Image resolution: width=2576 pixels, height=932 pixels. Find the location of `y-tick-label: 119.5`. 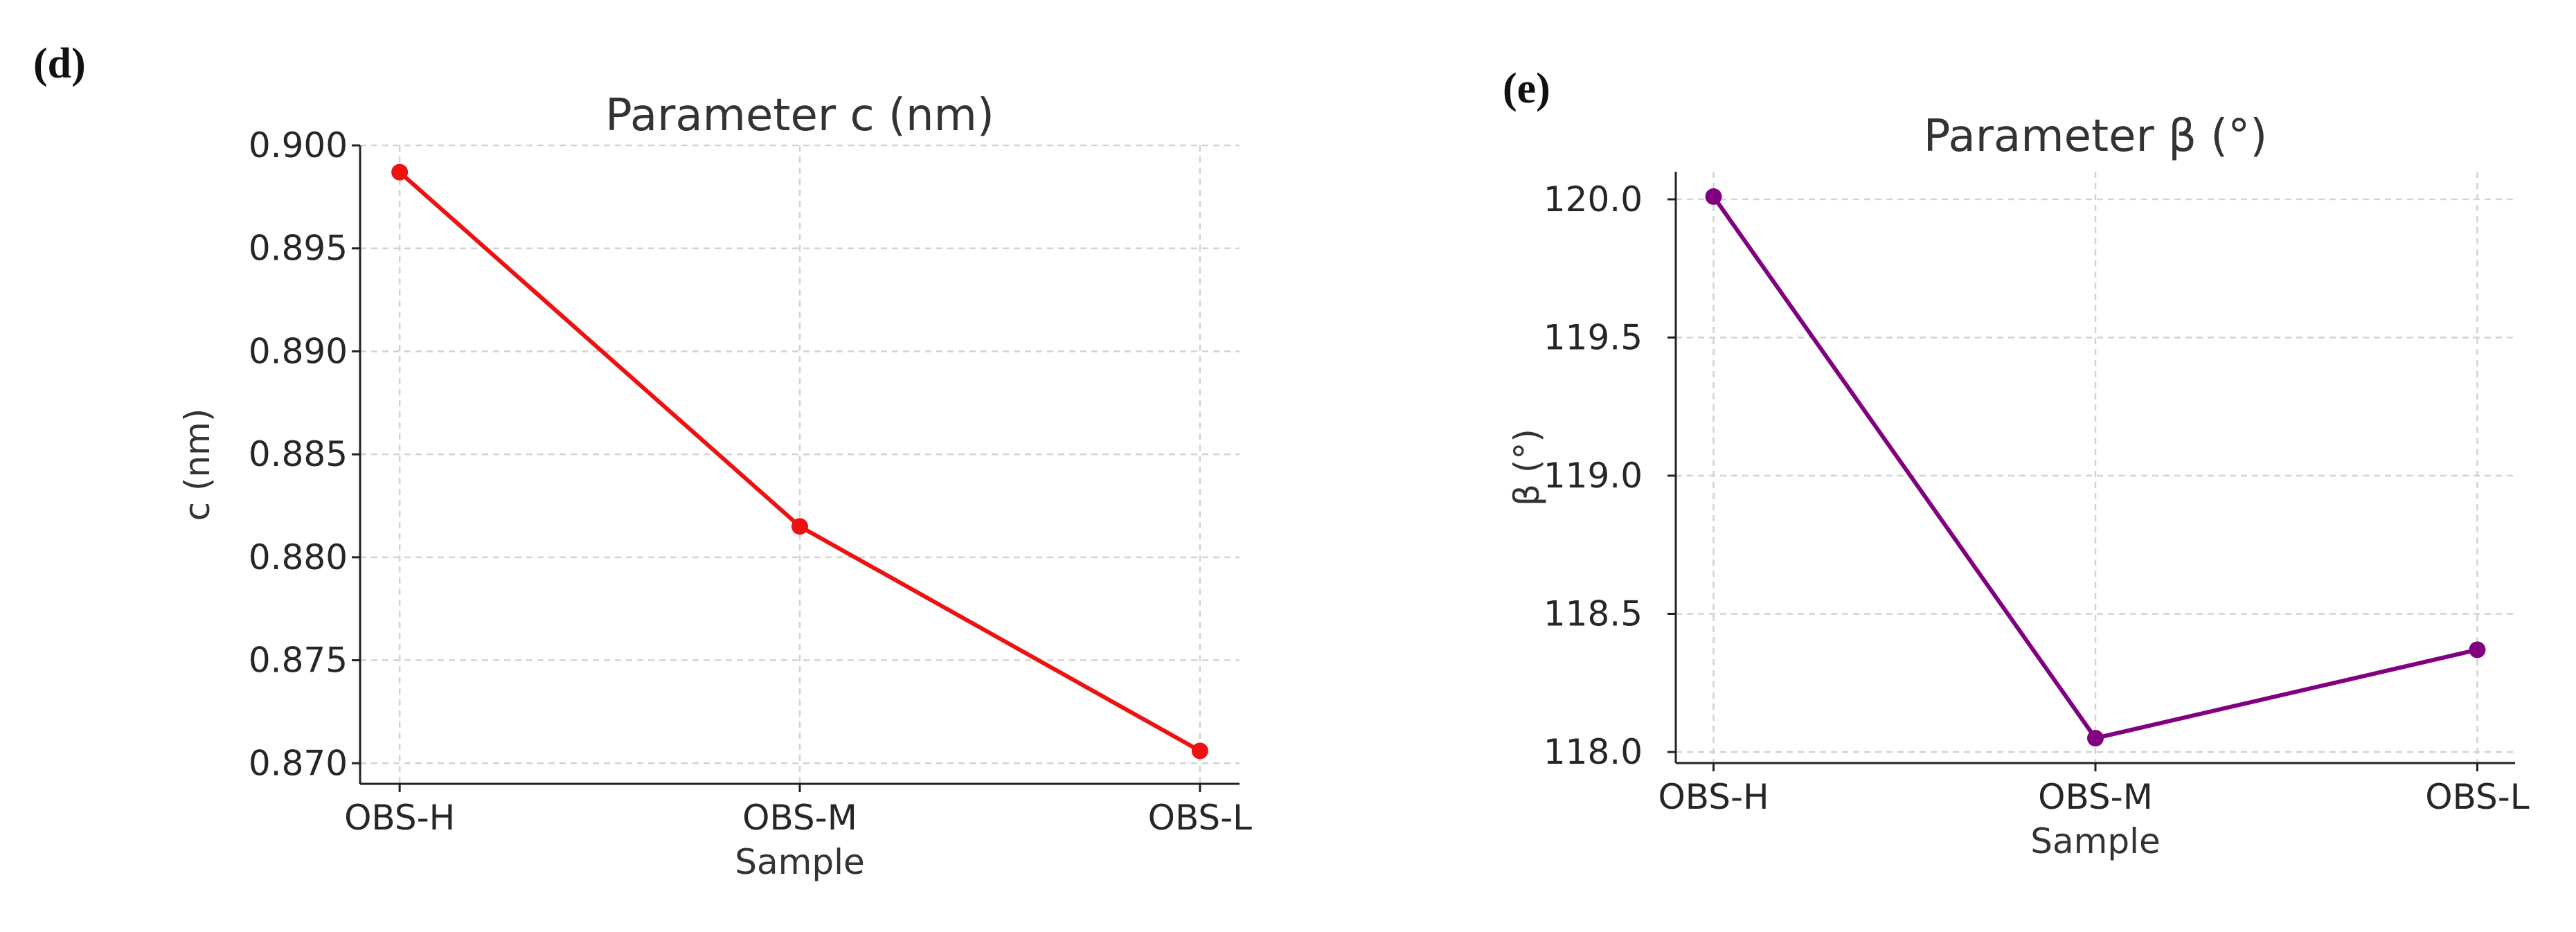

y-tick-label: 119.5 is located at coordinates (1593, 337).